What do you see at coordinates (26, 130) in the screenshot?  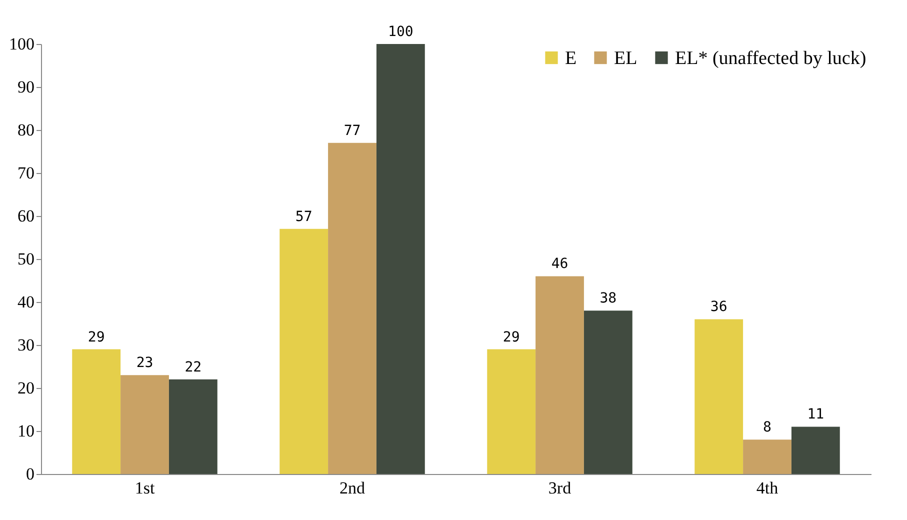 I see `y-tick-label: 80` at bounding box center [26, 130].